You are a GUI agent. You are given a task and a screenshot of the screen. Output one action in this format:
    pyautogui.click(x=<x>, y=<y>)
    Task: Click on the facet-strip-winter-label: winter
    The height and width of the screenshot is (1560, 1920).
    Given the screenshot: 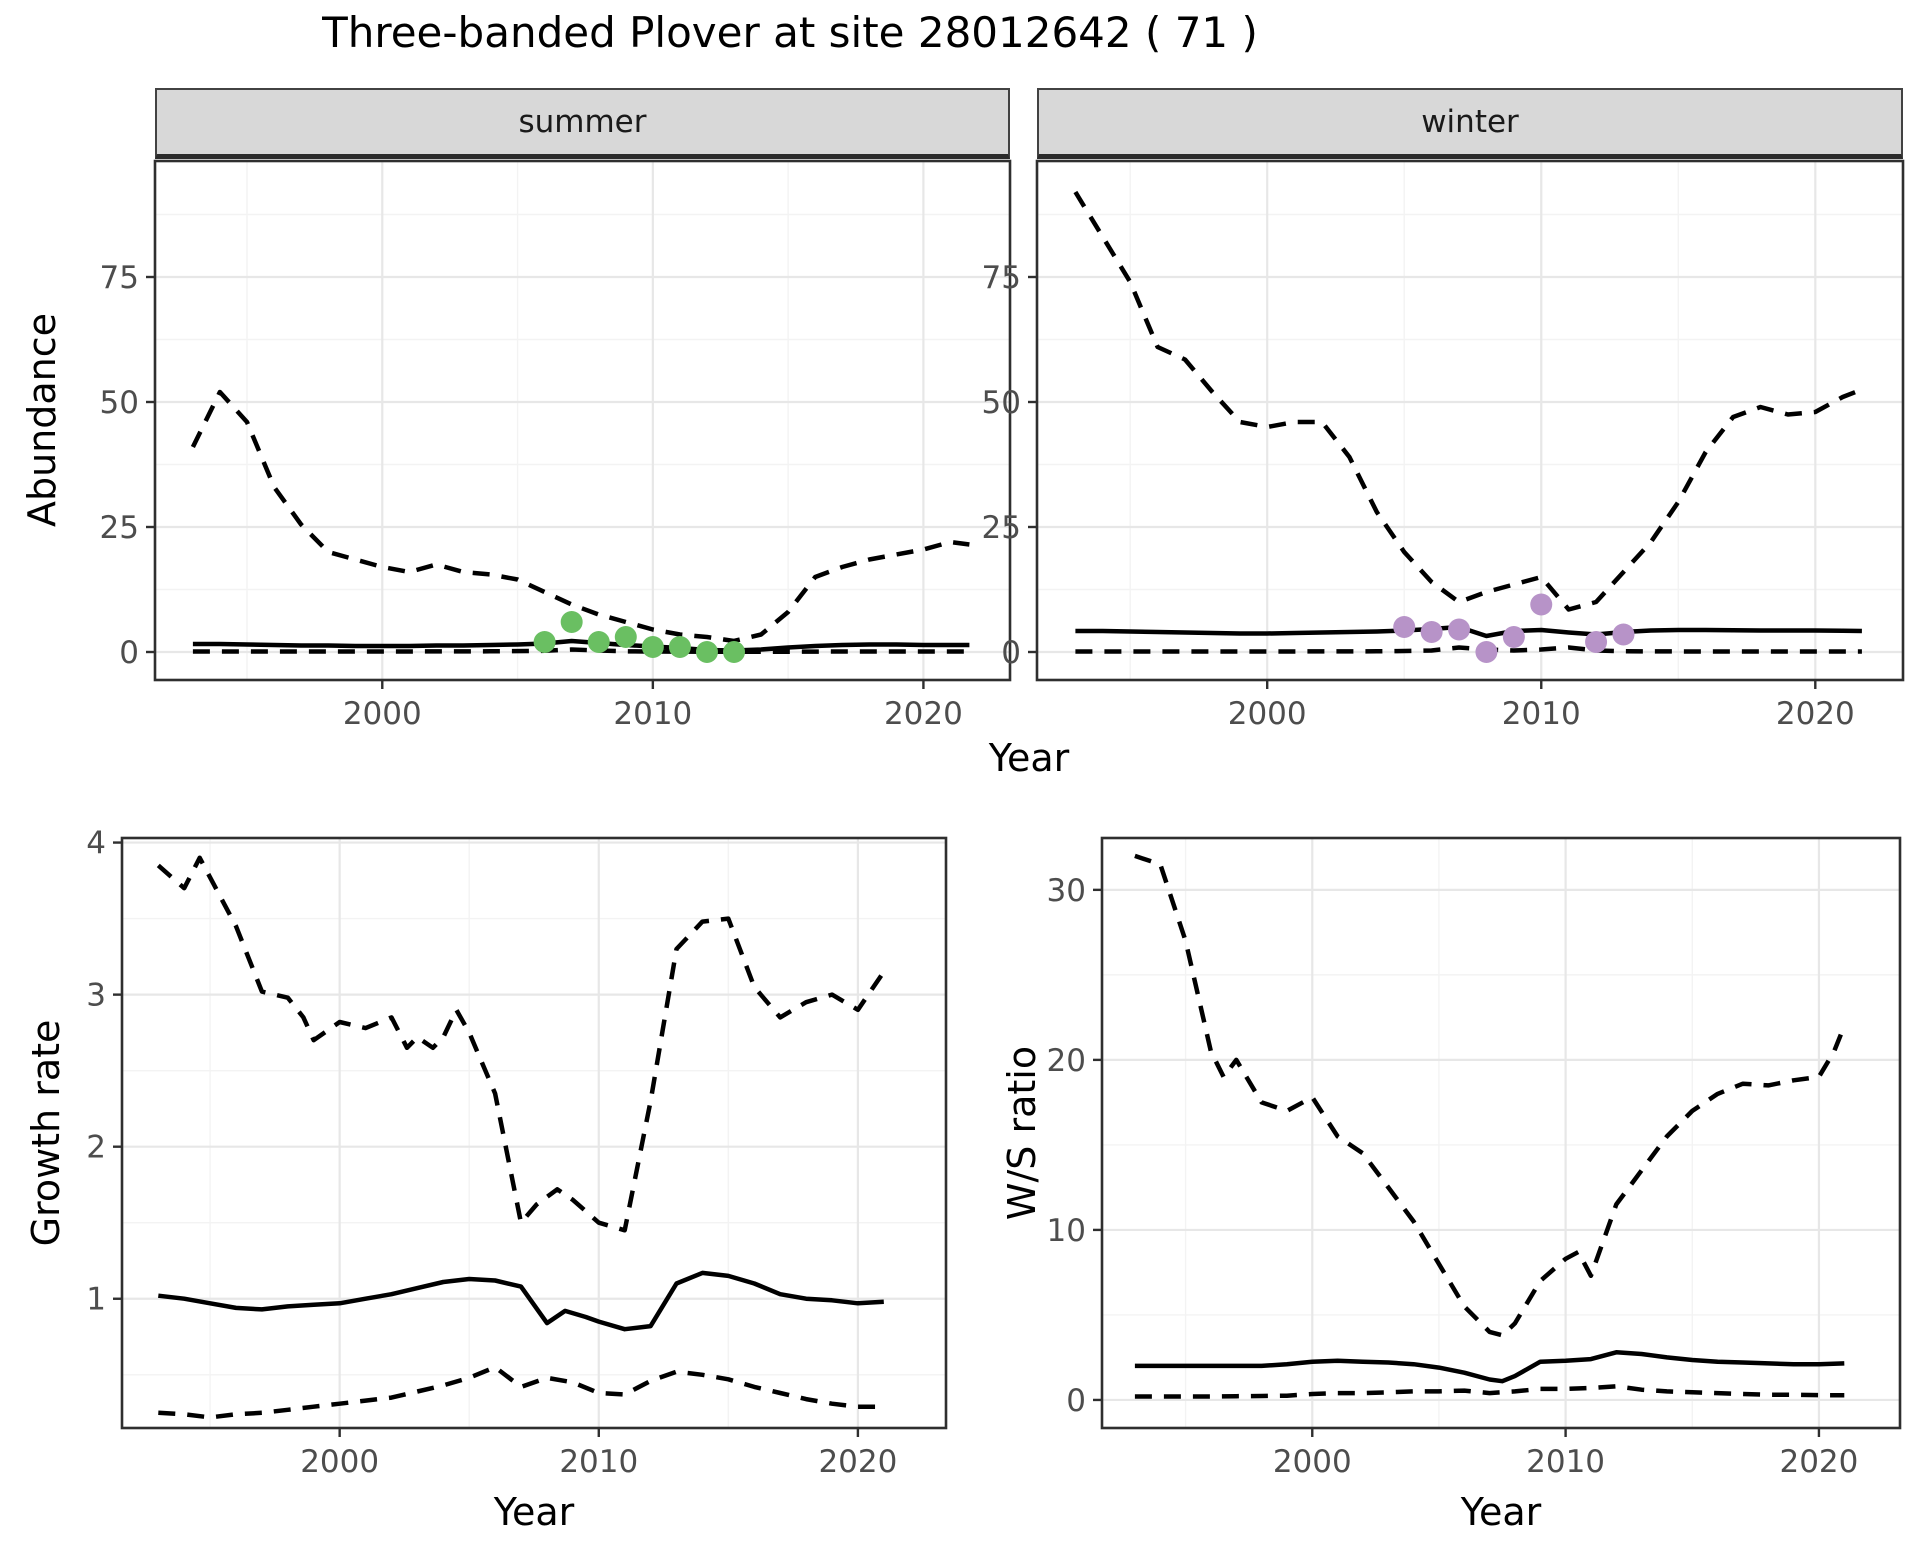 What is the action you would take?
    pyautogui.click(x=1470, y=122)
    